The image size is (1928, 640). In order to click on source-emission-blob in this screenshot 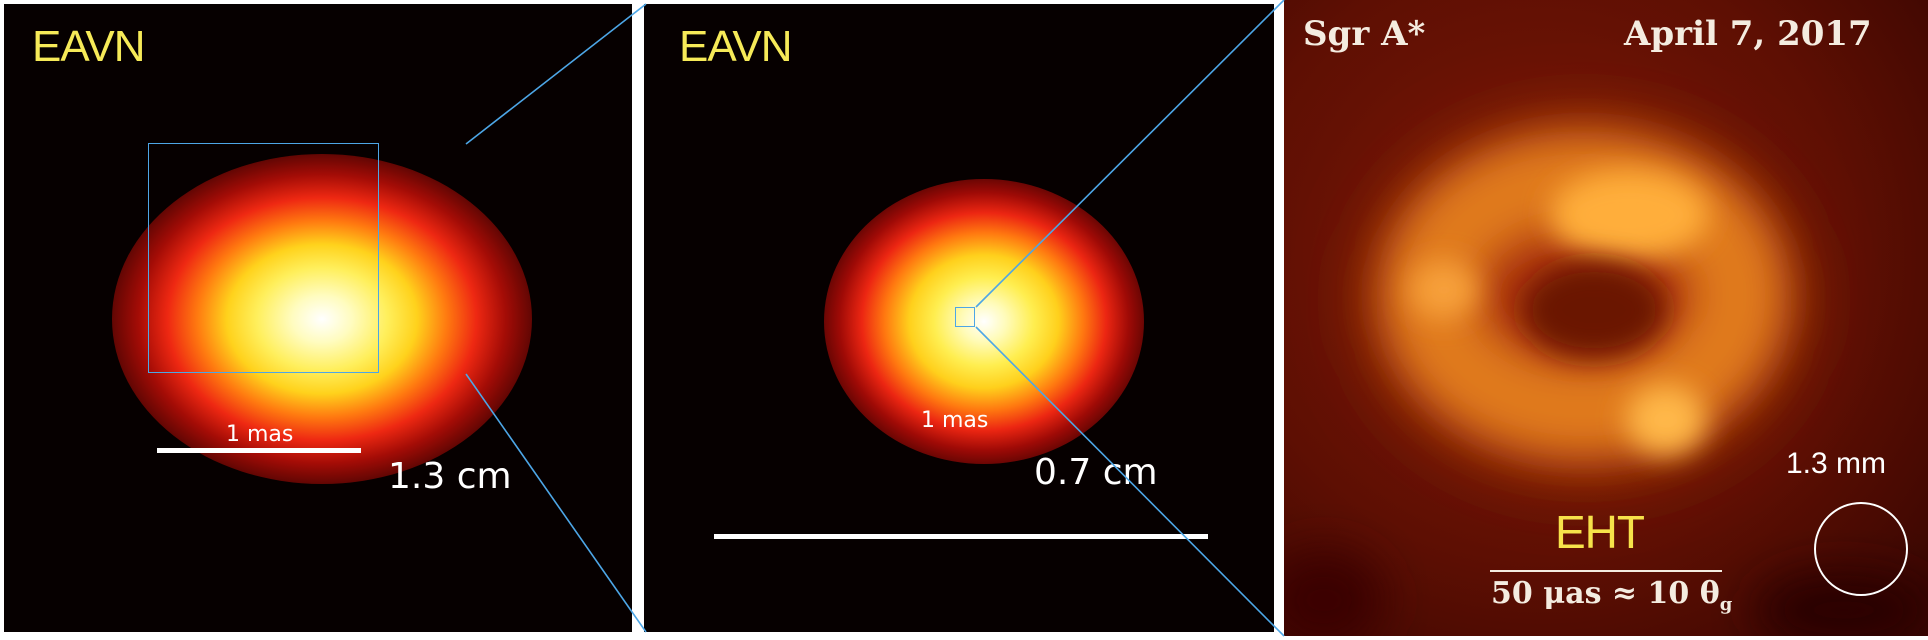, I will do `click(322, 319)`.